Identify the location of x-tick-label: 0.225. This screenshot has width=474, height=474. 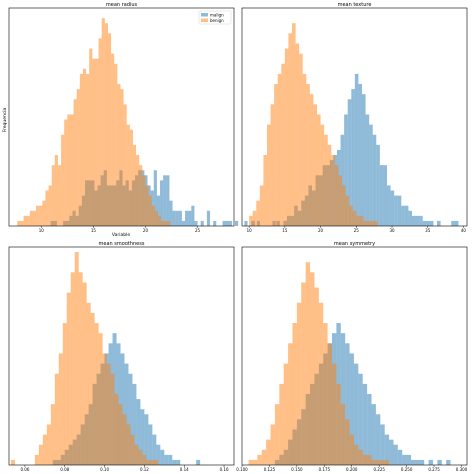
(379, 469).